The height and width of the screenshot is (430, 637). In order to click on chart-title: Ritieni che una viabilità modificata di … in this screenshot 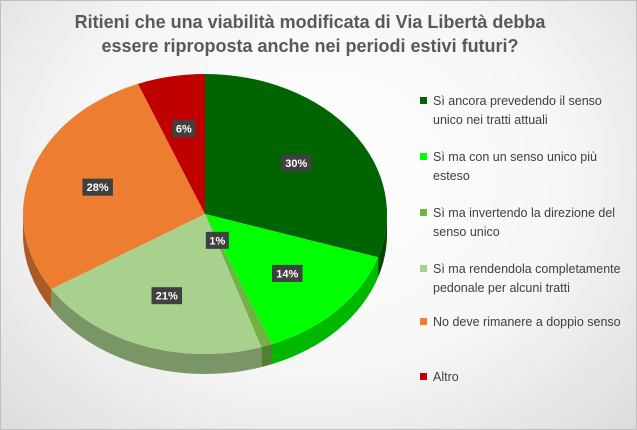, I will do `click(310, 34)`.